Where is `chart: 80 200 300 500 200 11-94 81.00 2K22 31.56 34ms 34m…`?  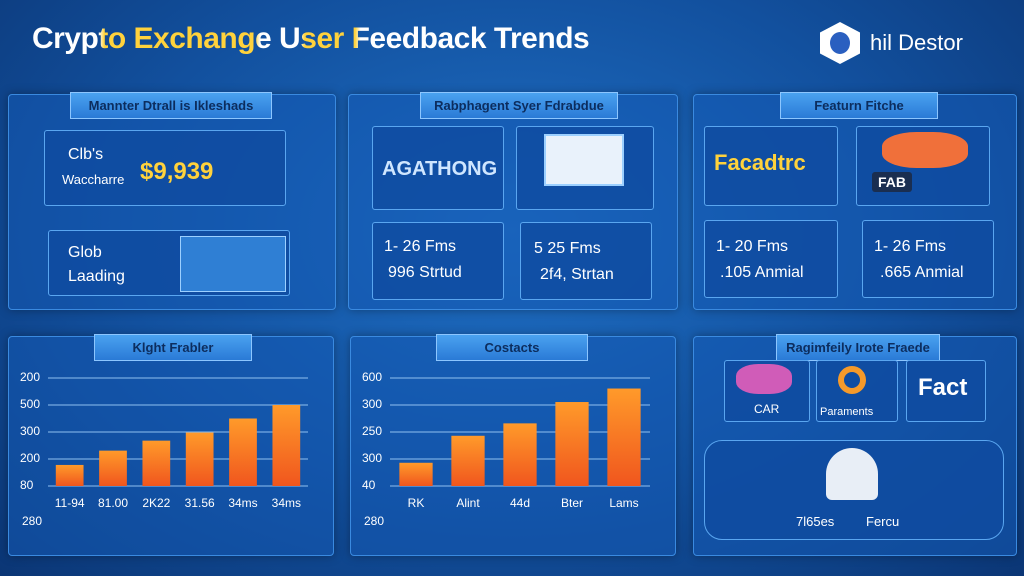 chart: 80 200 300 500 200 11-94 81.00 2K22 31.56 34ms 34m… is located at coordinates (164, 449).